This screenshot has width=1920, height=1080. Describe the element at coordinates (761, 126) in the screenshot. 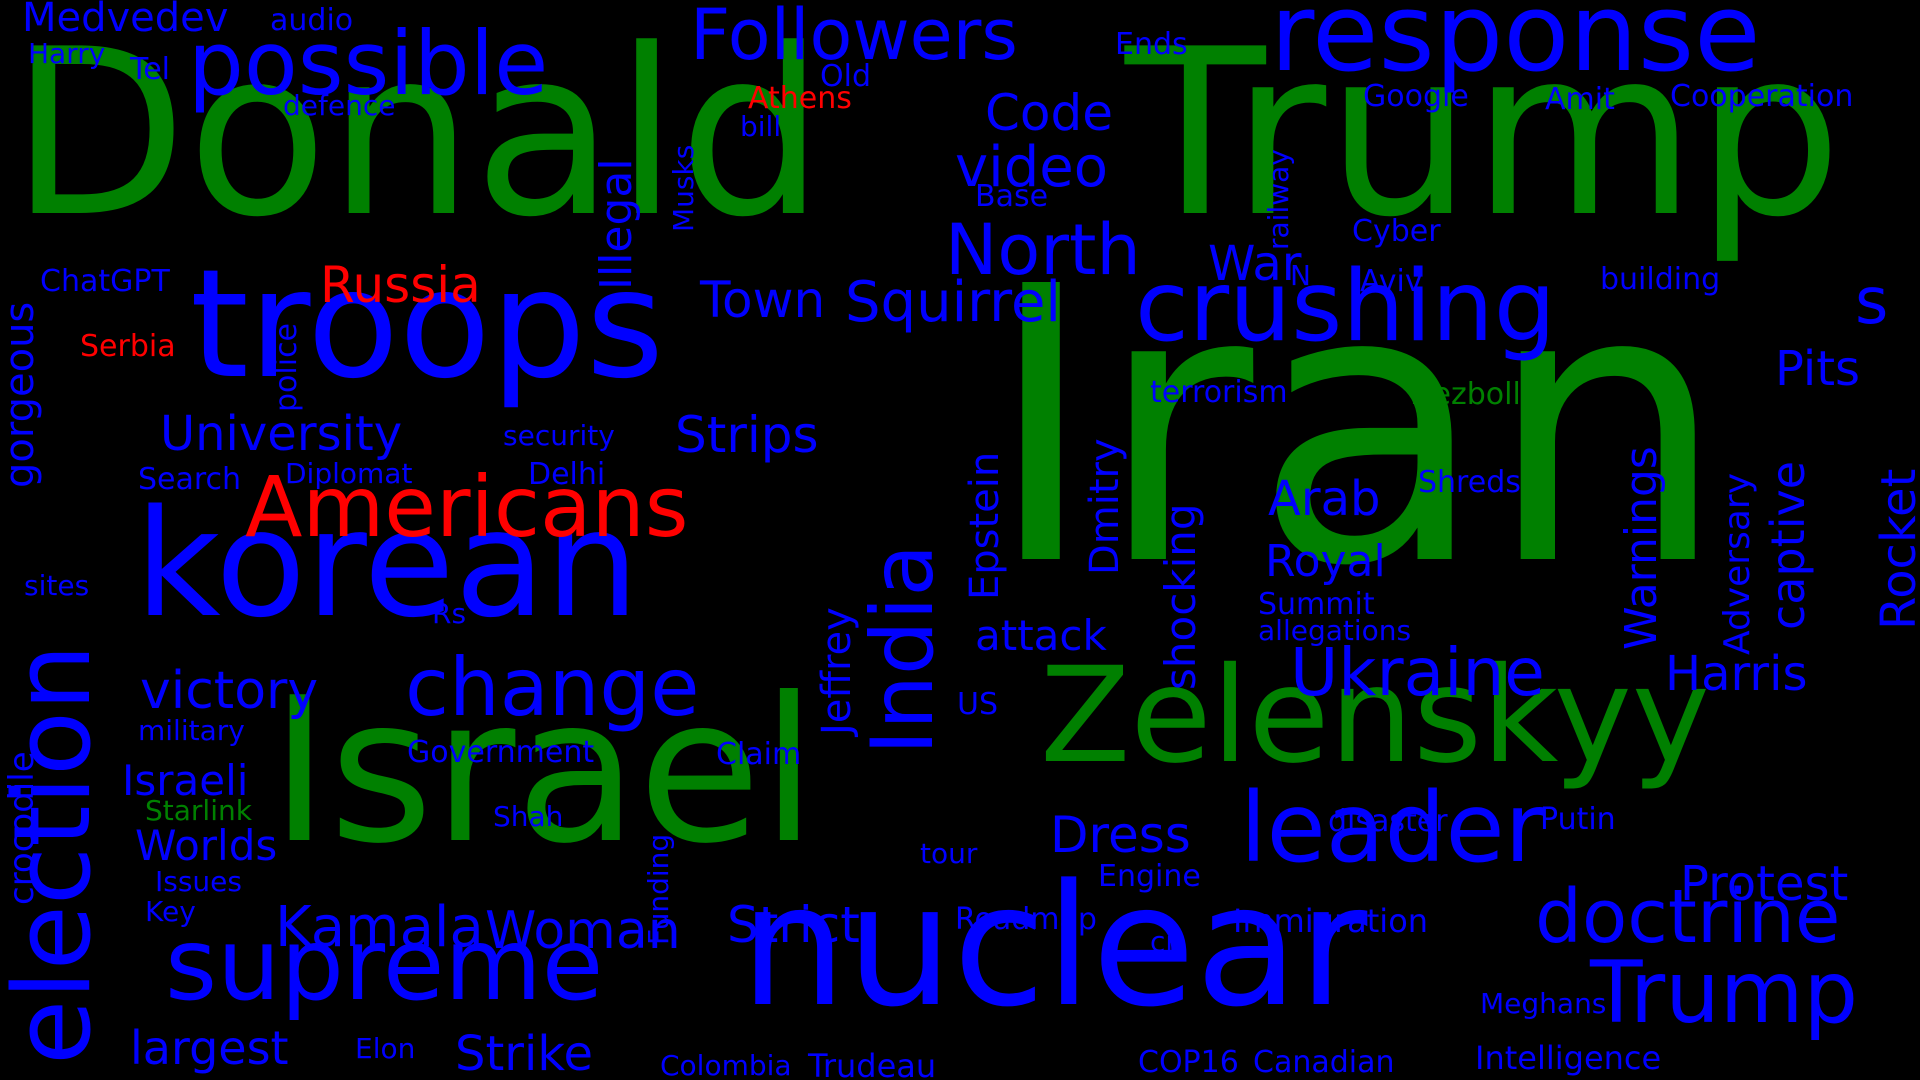

I see `word-bill: bill` at that location.